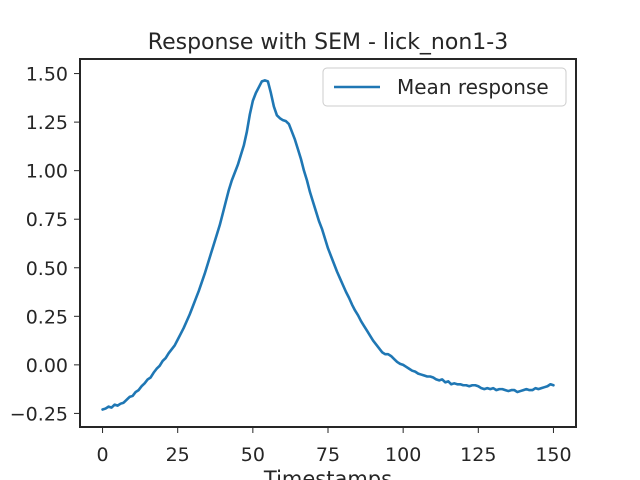  Describe the element at coordinates (553, 455) in the screenshot. I see `x-tick-label: 150` at that location.